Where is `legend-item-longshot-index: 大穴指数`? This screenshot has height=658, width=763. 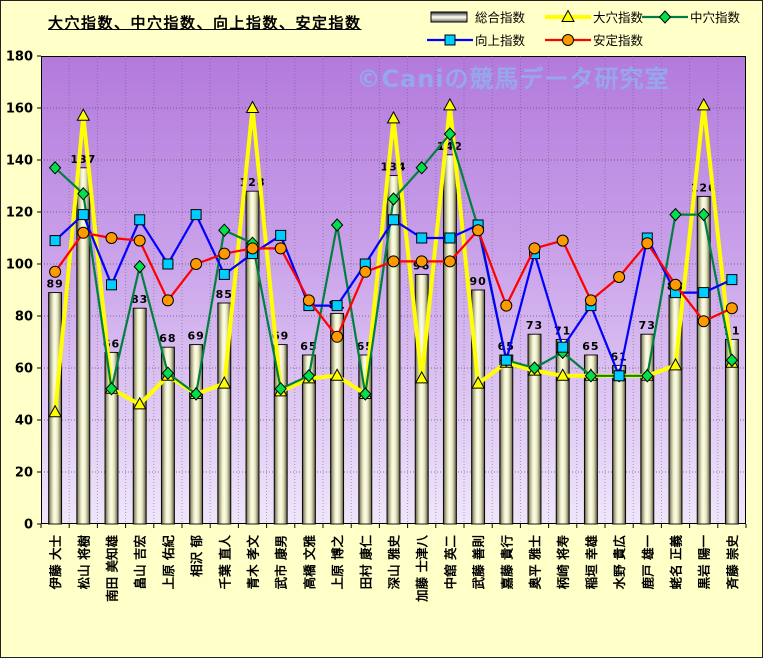
legend-item-longshot-index: 大穴指数 is located at coordinates (594, 16).